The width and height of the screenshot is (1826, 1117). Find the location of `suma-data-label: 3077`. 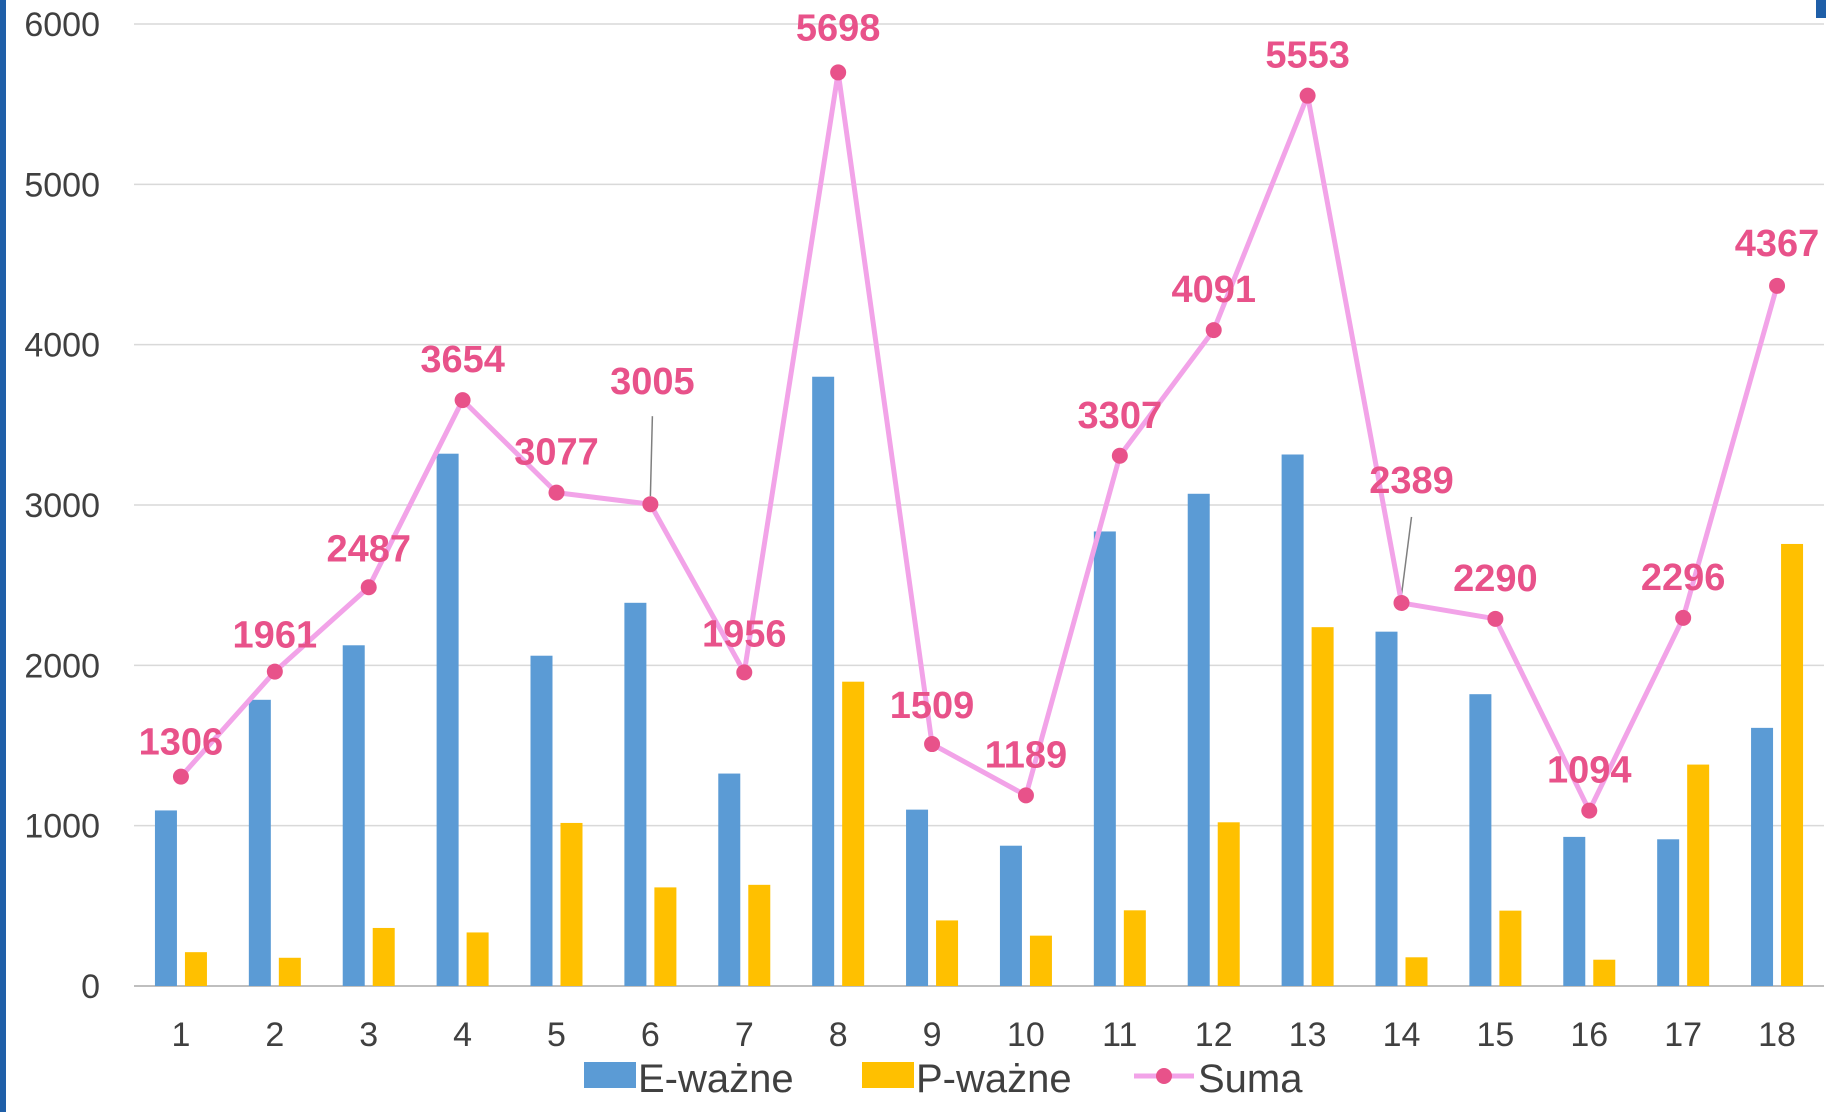

suma-data-label: 3077 is located at coordinates (556, 453).